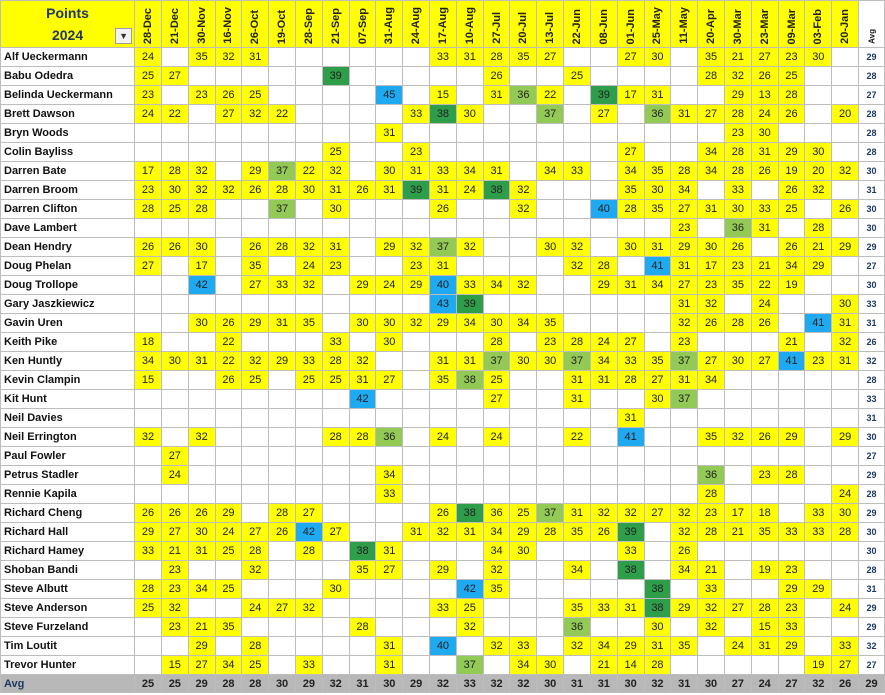 The width and height of the screenshot is (885, 695). Describe the element at coordinates (469, 683) in the screenshot. I see `date-average: 33` at that location.